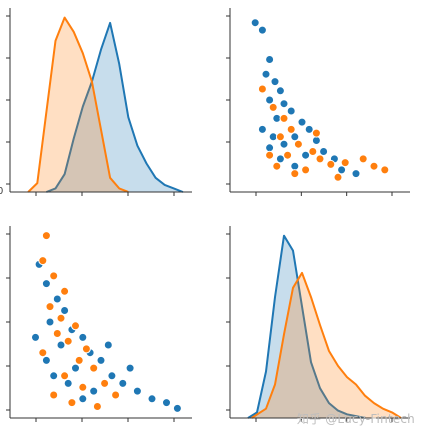 The width and height of the screenshot is (425, 437). I want to click on top-left-kde-line-blue, so click(115, 107).